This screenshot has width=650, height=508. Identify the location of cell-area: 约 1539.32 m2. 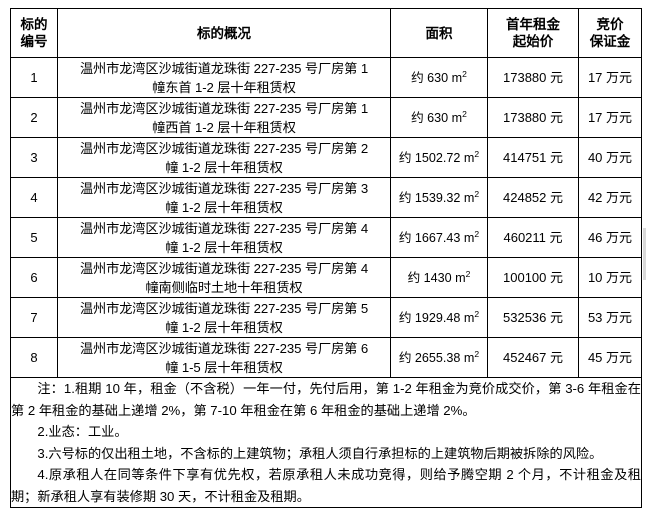
(439, 197).